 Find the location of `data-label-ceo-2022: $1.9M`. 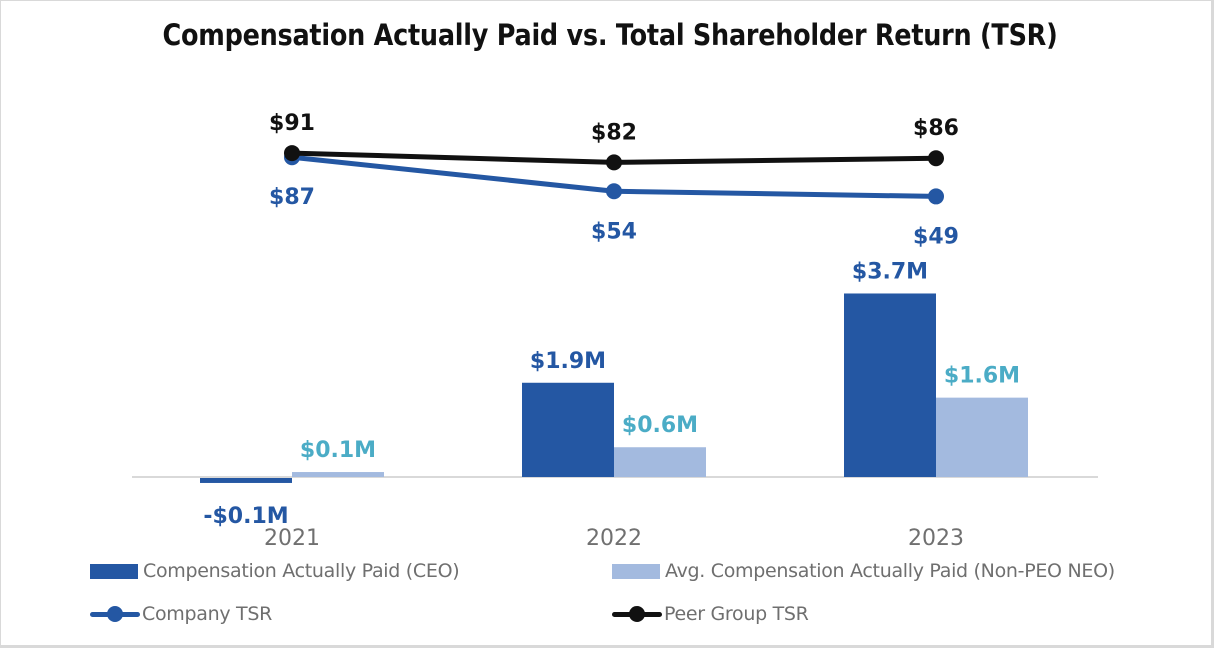

data-label-ceo-2022: $1.9M is located at coordinates (568, 361).